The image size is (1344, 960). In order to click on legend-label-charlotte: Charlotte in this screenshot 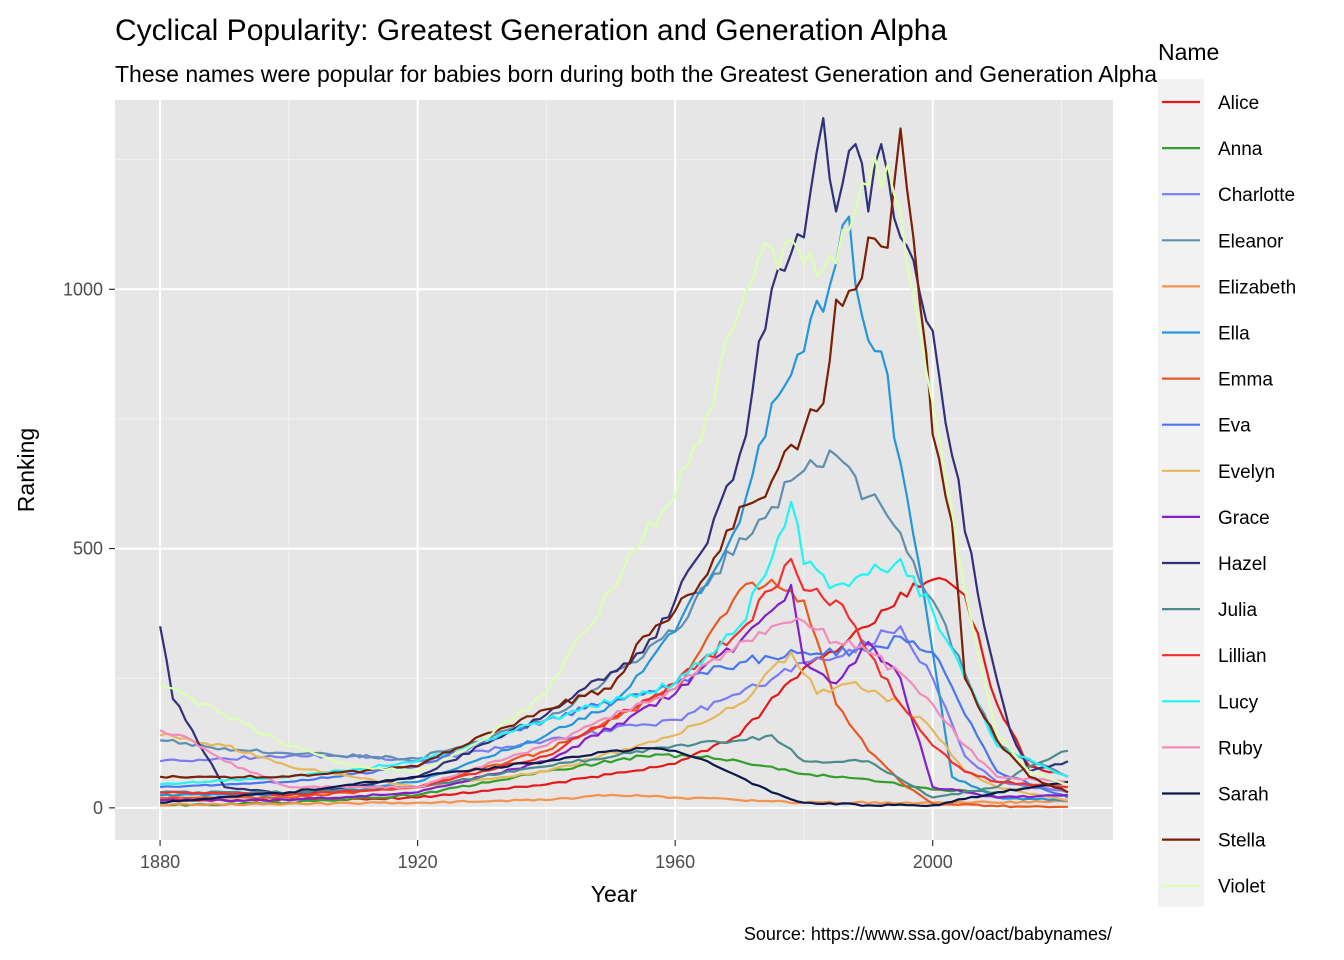, I will do `click(1256, 195)`.